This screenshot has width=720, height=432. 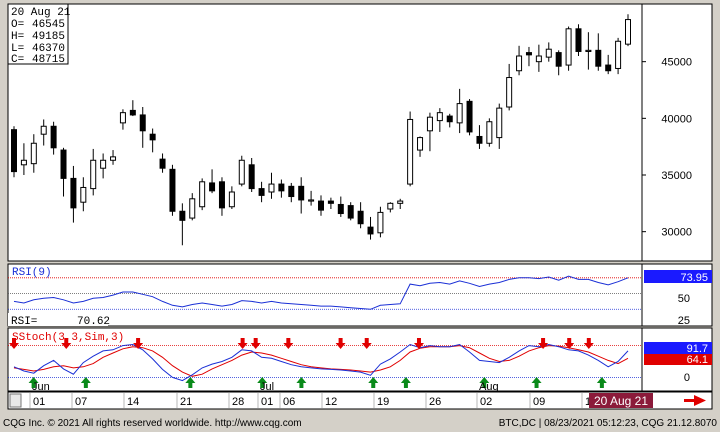 I want to click on price-tick-label: 30000, so click(x=676, y=233).